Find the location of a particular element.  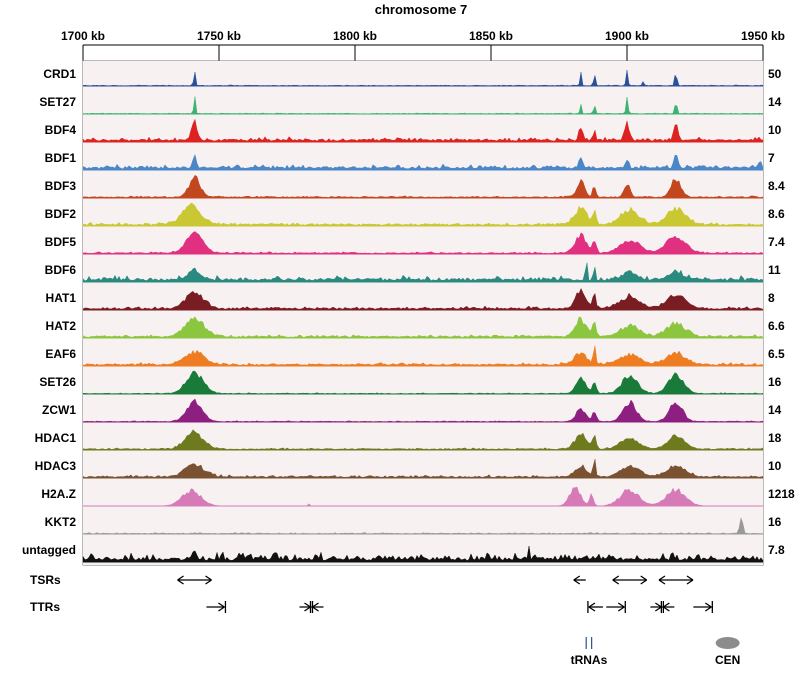

track-label: HAT2 is located at coordinates (61, 326).